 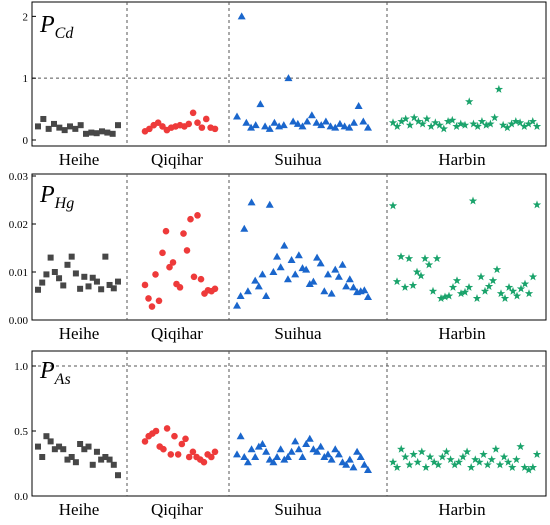 What do you see at coordinates (26, 79) in the screenshot?
I see `y-tick-label: 1` at bounding box center [26, 79].